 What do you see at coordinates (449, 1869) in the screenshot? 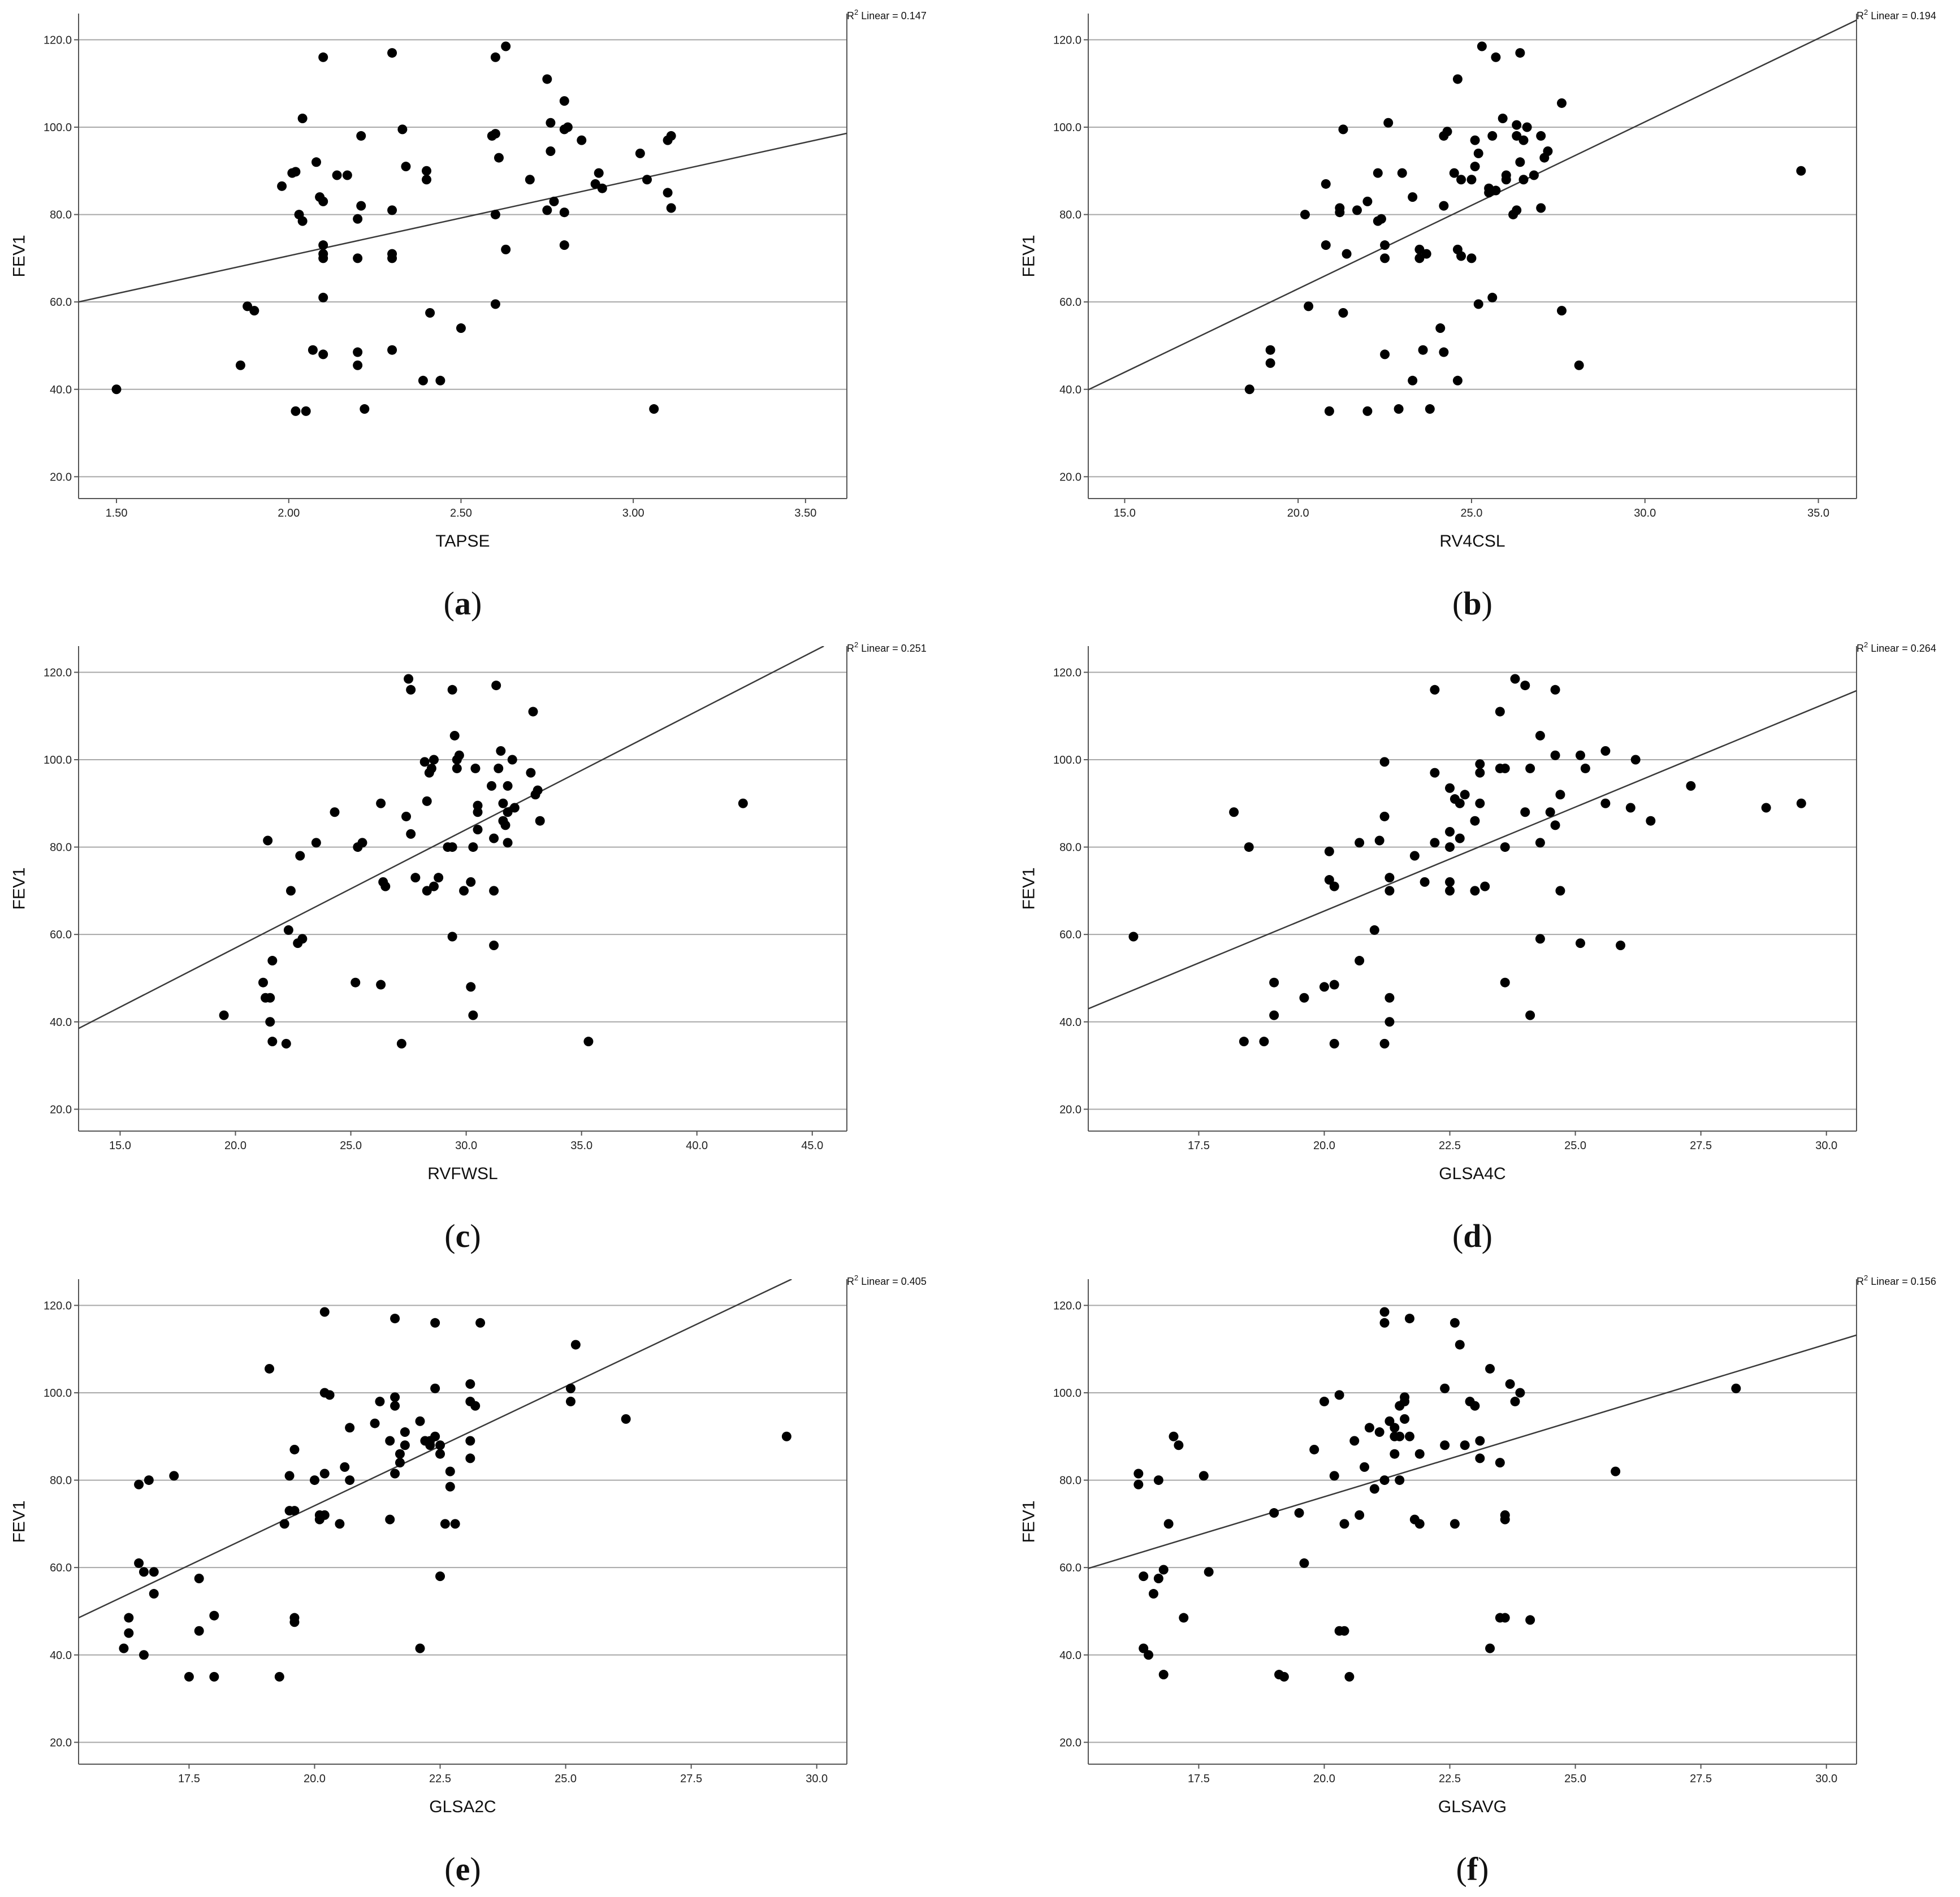
I see `panel-label-open-e: (` at bounding box center [449, 1869].